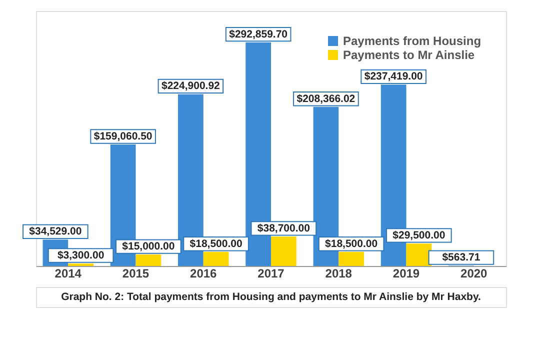  Describe the element at coordinates (190, 86) in the screenshot. I see `data-label: $224,900.92` at that location.